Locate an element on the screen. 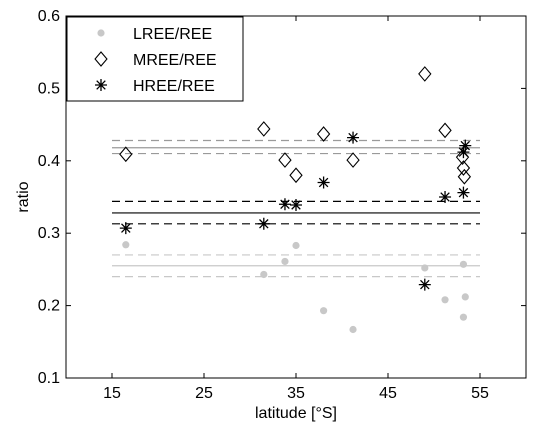 The width and height of the screenshot is (541, 430). y-tick-label: 0.6 is located at coordinates (49, 16).